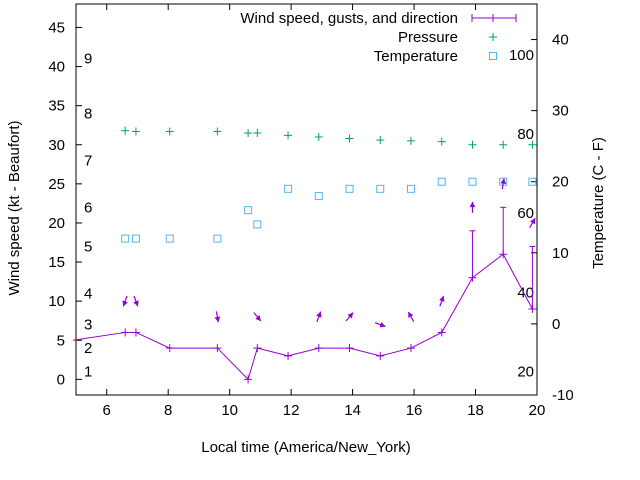 The height and width of the screenshot is (480, 640). Describe the element at coordinates (563, 395) in the screenshot. I see `y2-tick-label: -10` at that location.